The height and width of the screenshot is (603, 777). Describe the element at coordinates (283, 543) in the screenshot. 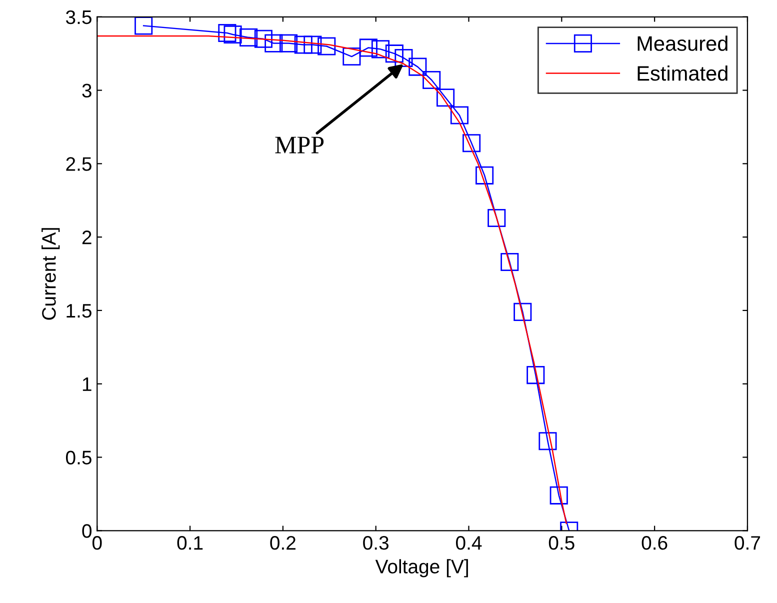

I see `x-tick-label: 0.2` at that location.